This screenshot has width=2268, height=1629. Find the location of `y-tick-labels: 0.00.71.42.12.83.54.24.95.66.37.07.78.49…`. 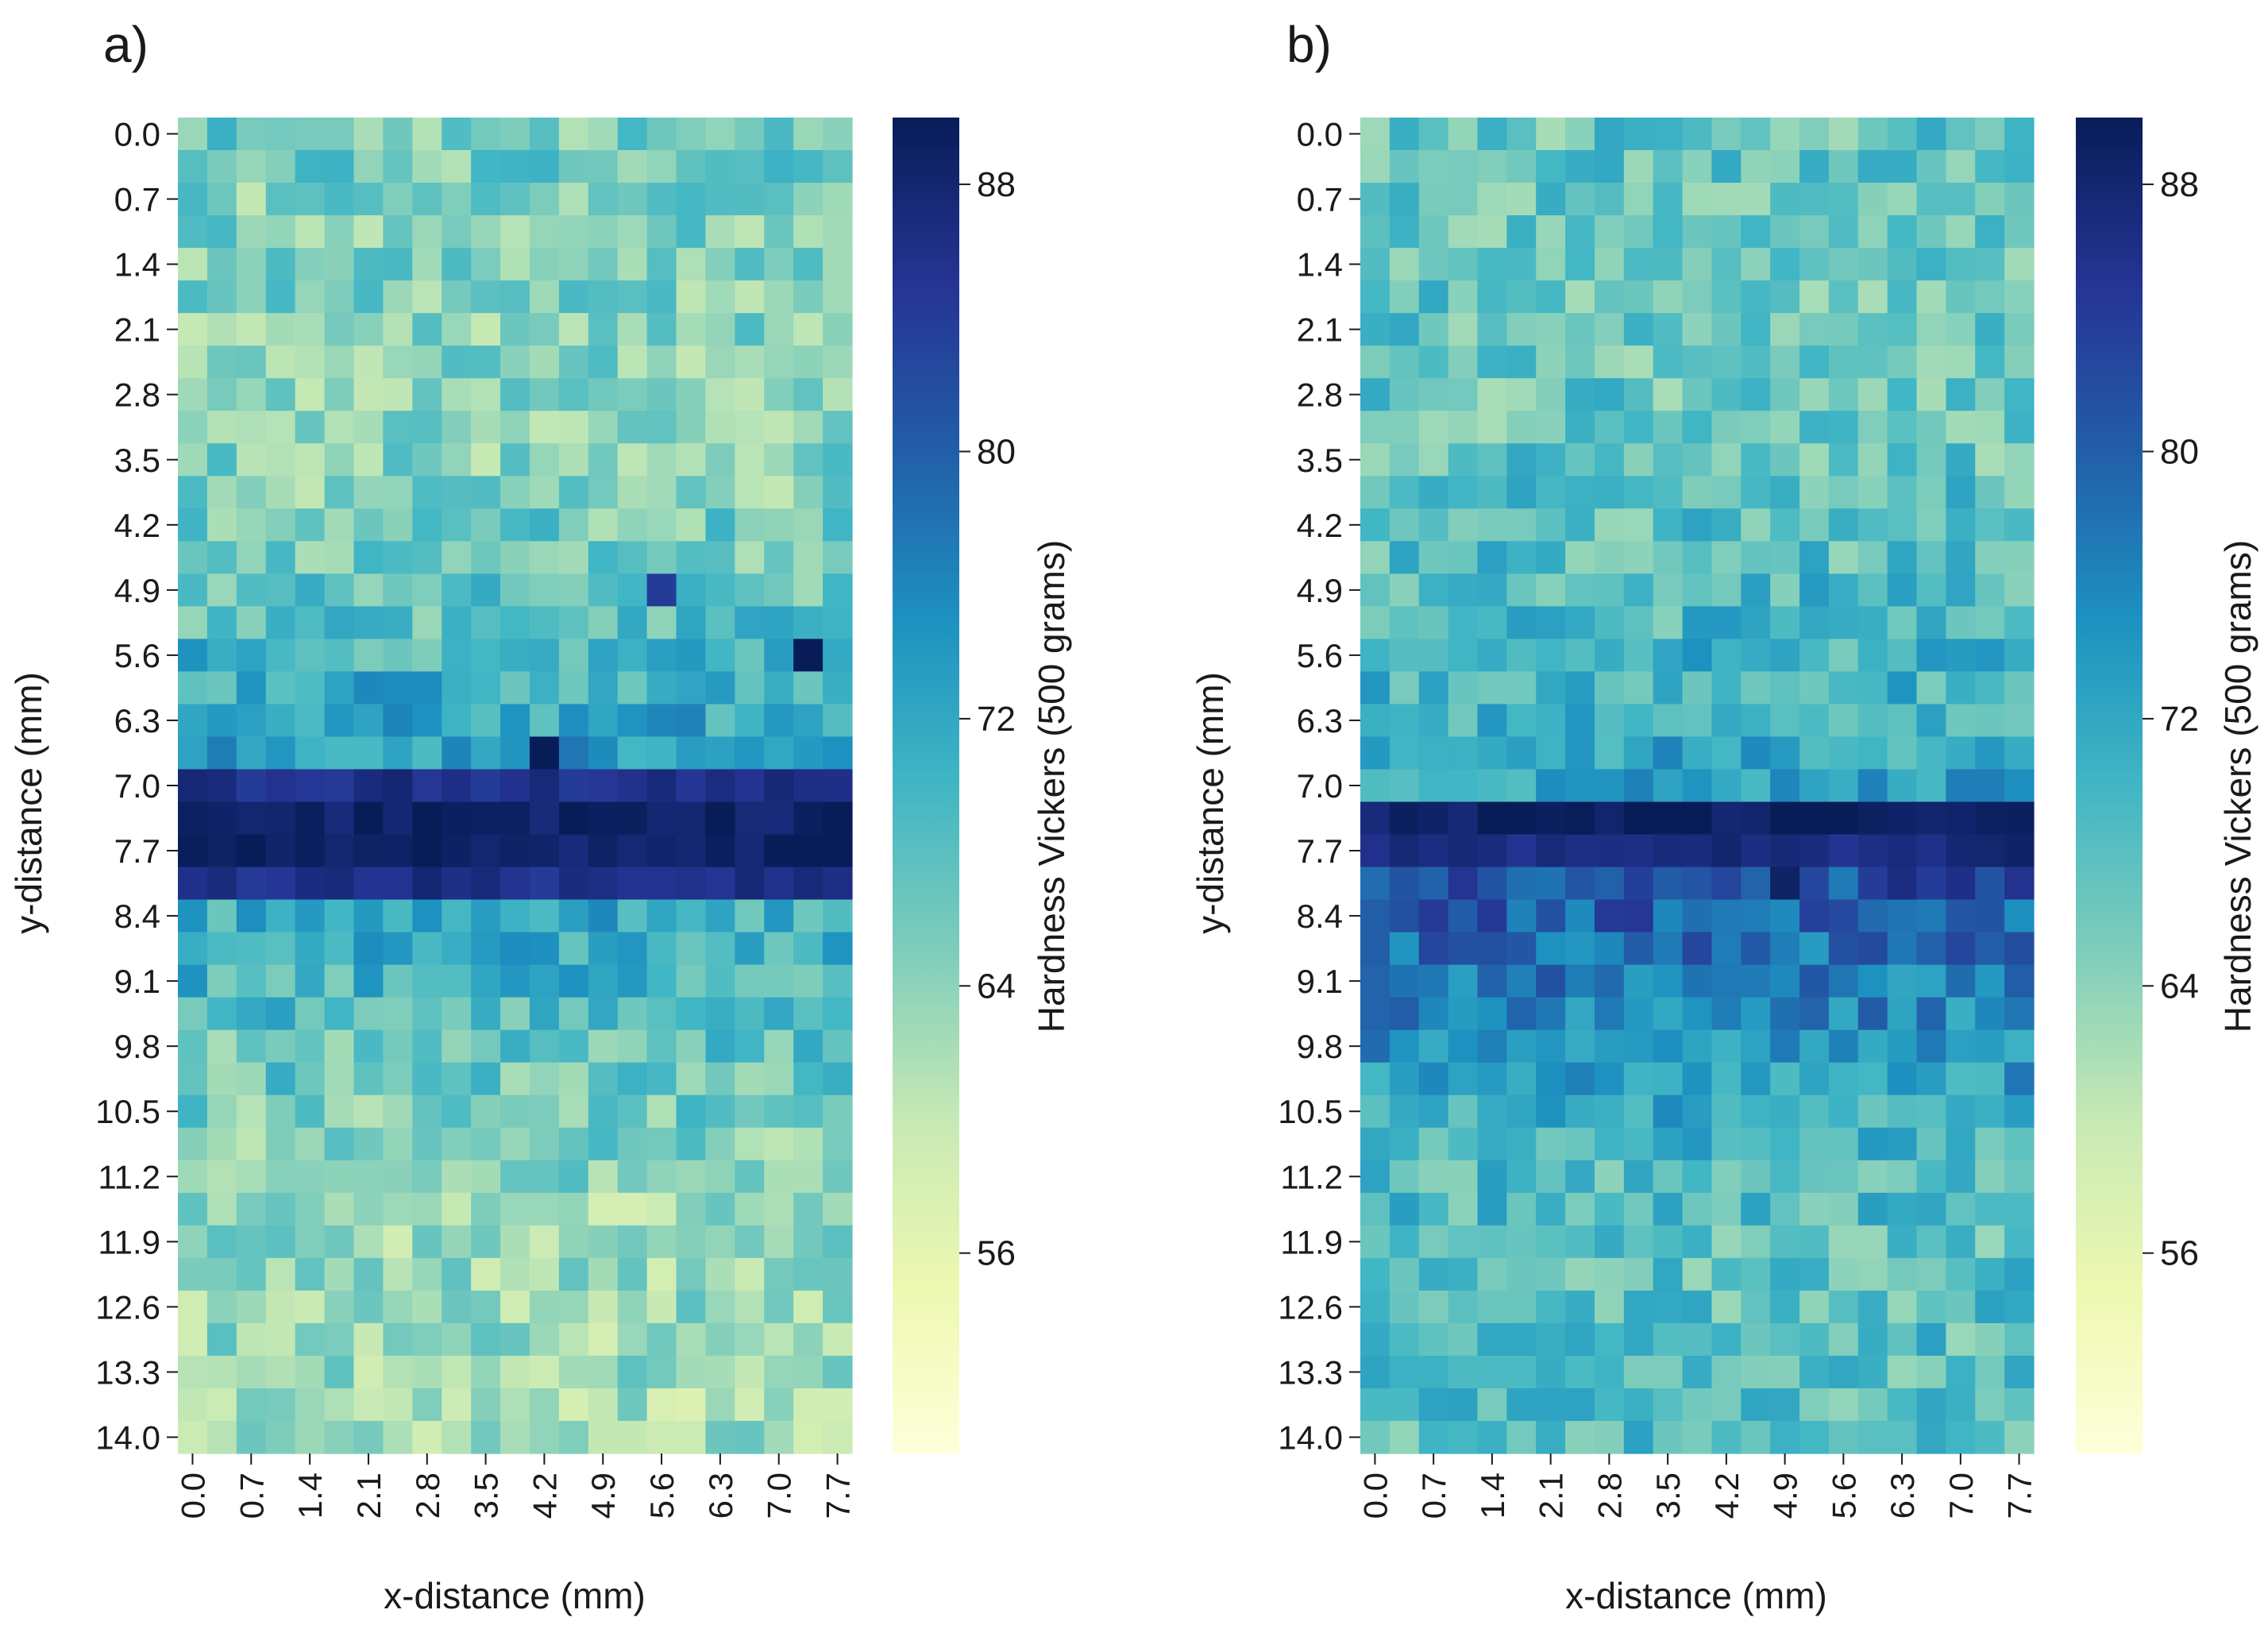

y-tick-labels: 0.00.71.42.12.83.54.24.95.66.37.07.78.49… is located at coordinates (136, 786).